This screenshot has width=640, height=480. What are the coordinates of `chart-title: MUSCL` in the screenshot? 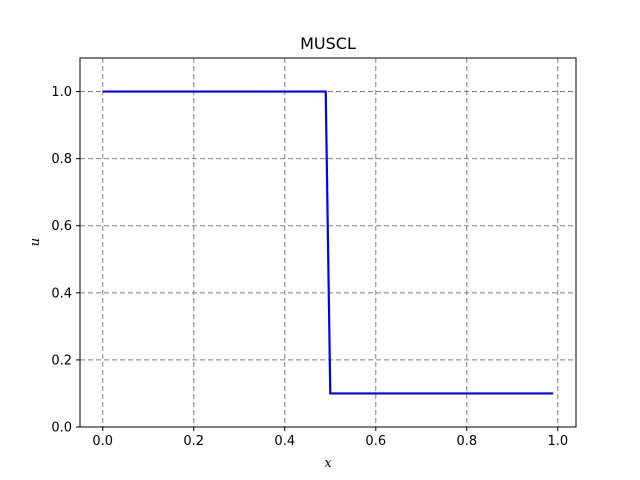 It's located at (328, 43).